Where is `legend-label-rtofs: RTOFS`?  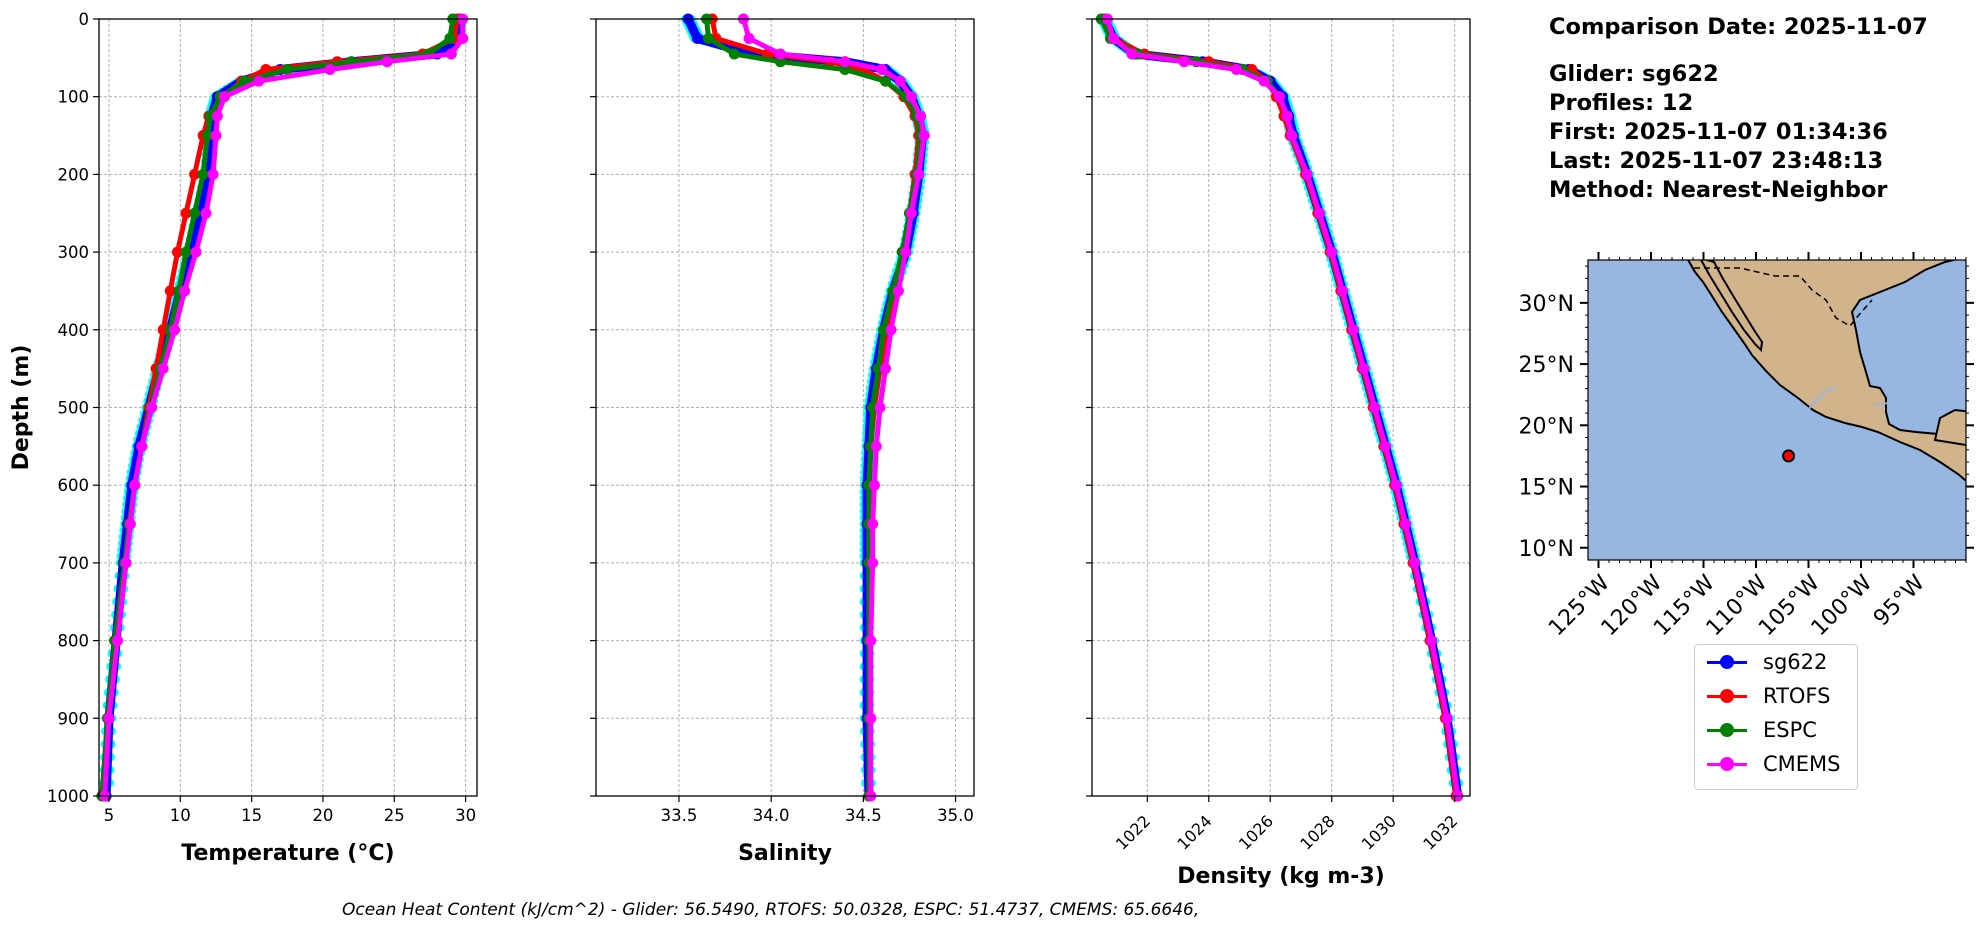 legend-label-rtofs: RTOFS is located at coordinates (1797, 696).